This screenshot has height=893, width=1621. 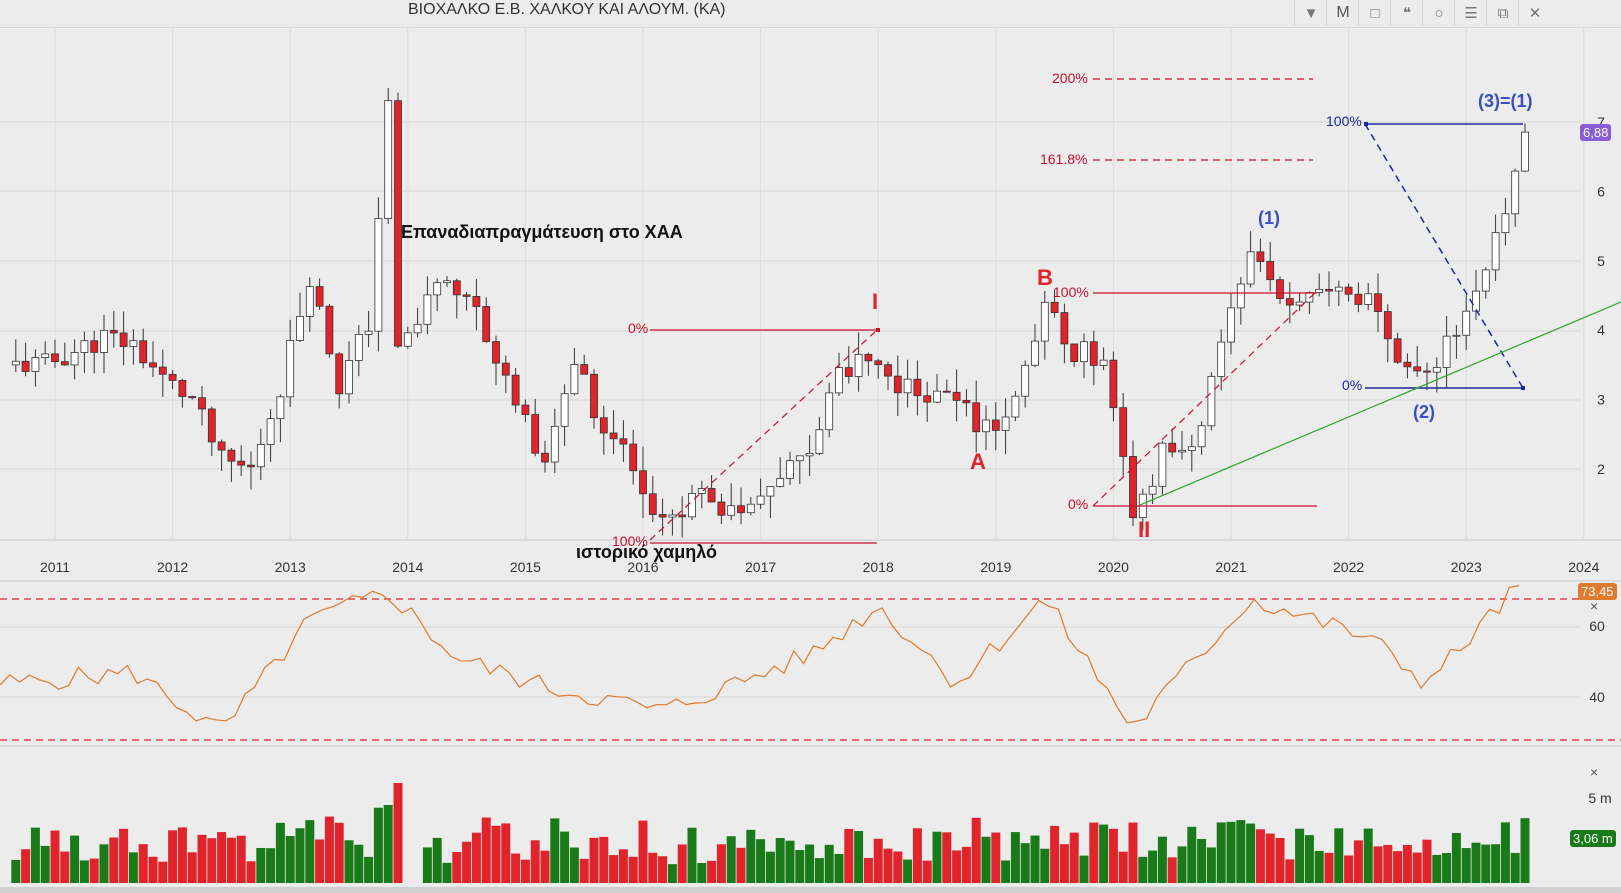 What do you see at coordinates (770, 833) in the screenshot?
I see `volume-bars` at bounding box center [770, 833].